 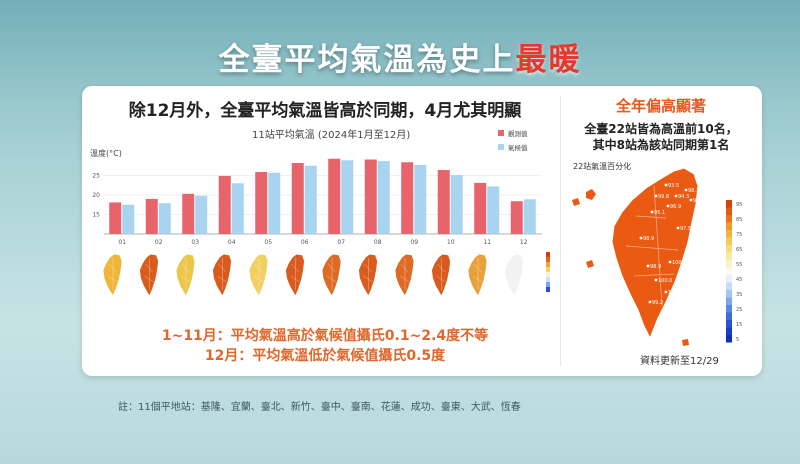 I want to click on map-label: 22站氣溫百分化, so click(x=602, y=166).